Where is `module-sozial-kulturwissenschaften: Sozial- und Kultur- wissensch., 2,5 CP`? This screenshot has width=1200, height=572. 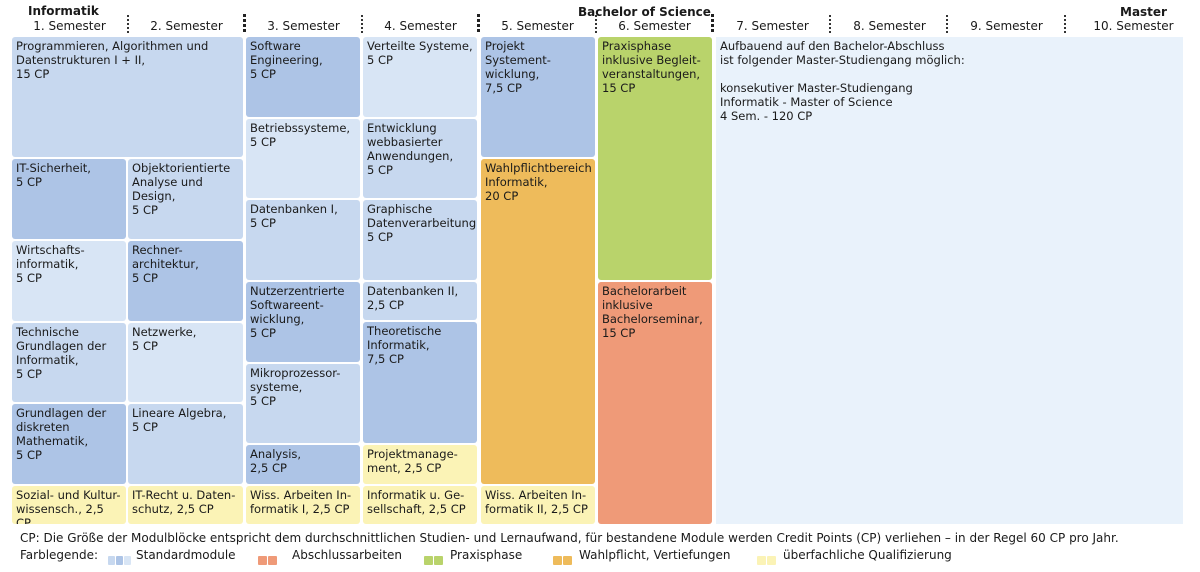 module-sozial-kulturwissenschaften: Sozial- und Kultur- wissensch., 2,5 CP is located at coordinates (69, 505).